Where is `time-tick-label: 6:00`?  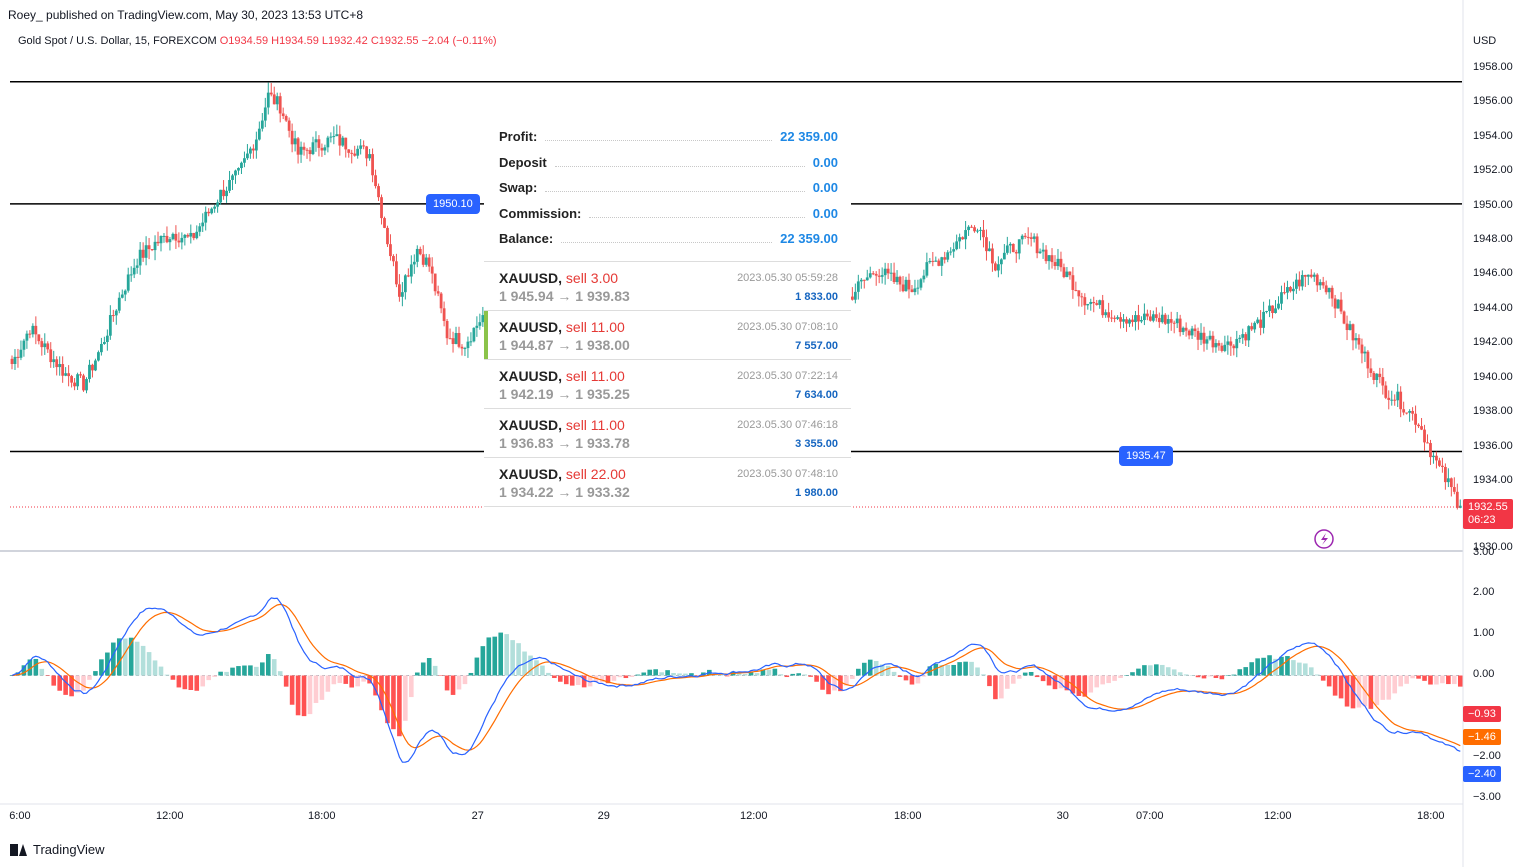
time-tick-label: 6:00 is located at coordinates (20, 816).